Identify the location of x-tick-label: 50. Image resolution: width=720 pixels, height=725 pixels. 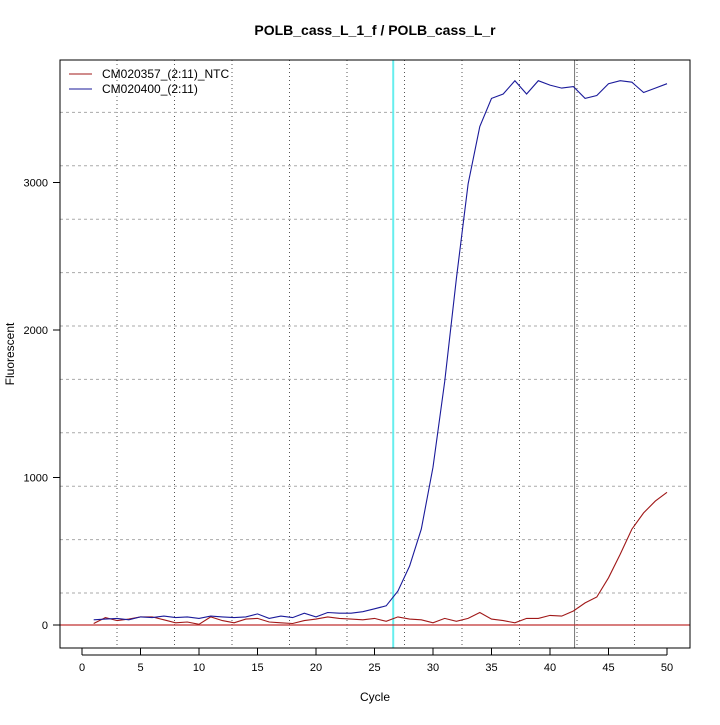
(667, 668).